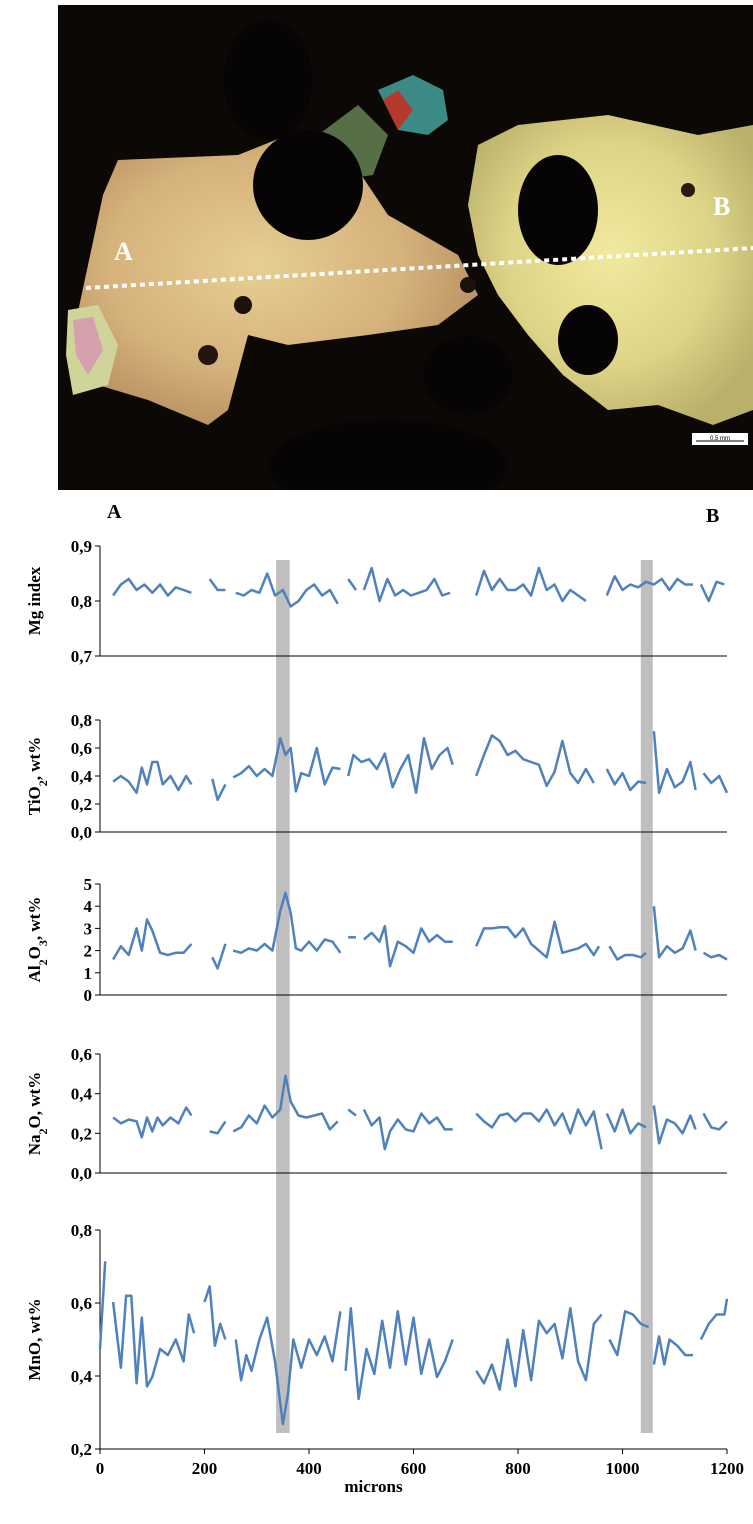 Image resolution: width=753 pixels, height=1524 pixels. Describe the element at coordinates (34, 1144) in the screenshot. I see `y-axis-label-part: Na` at that location.